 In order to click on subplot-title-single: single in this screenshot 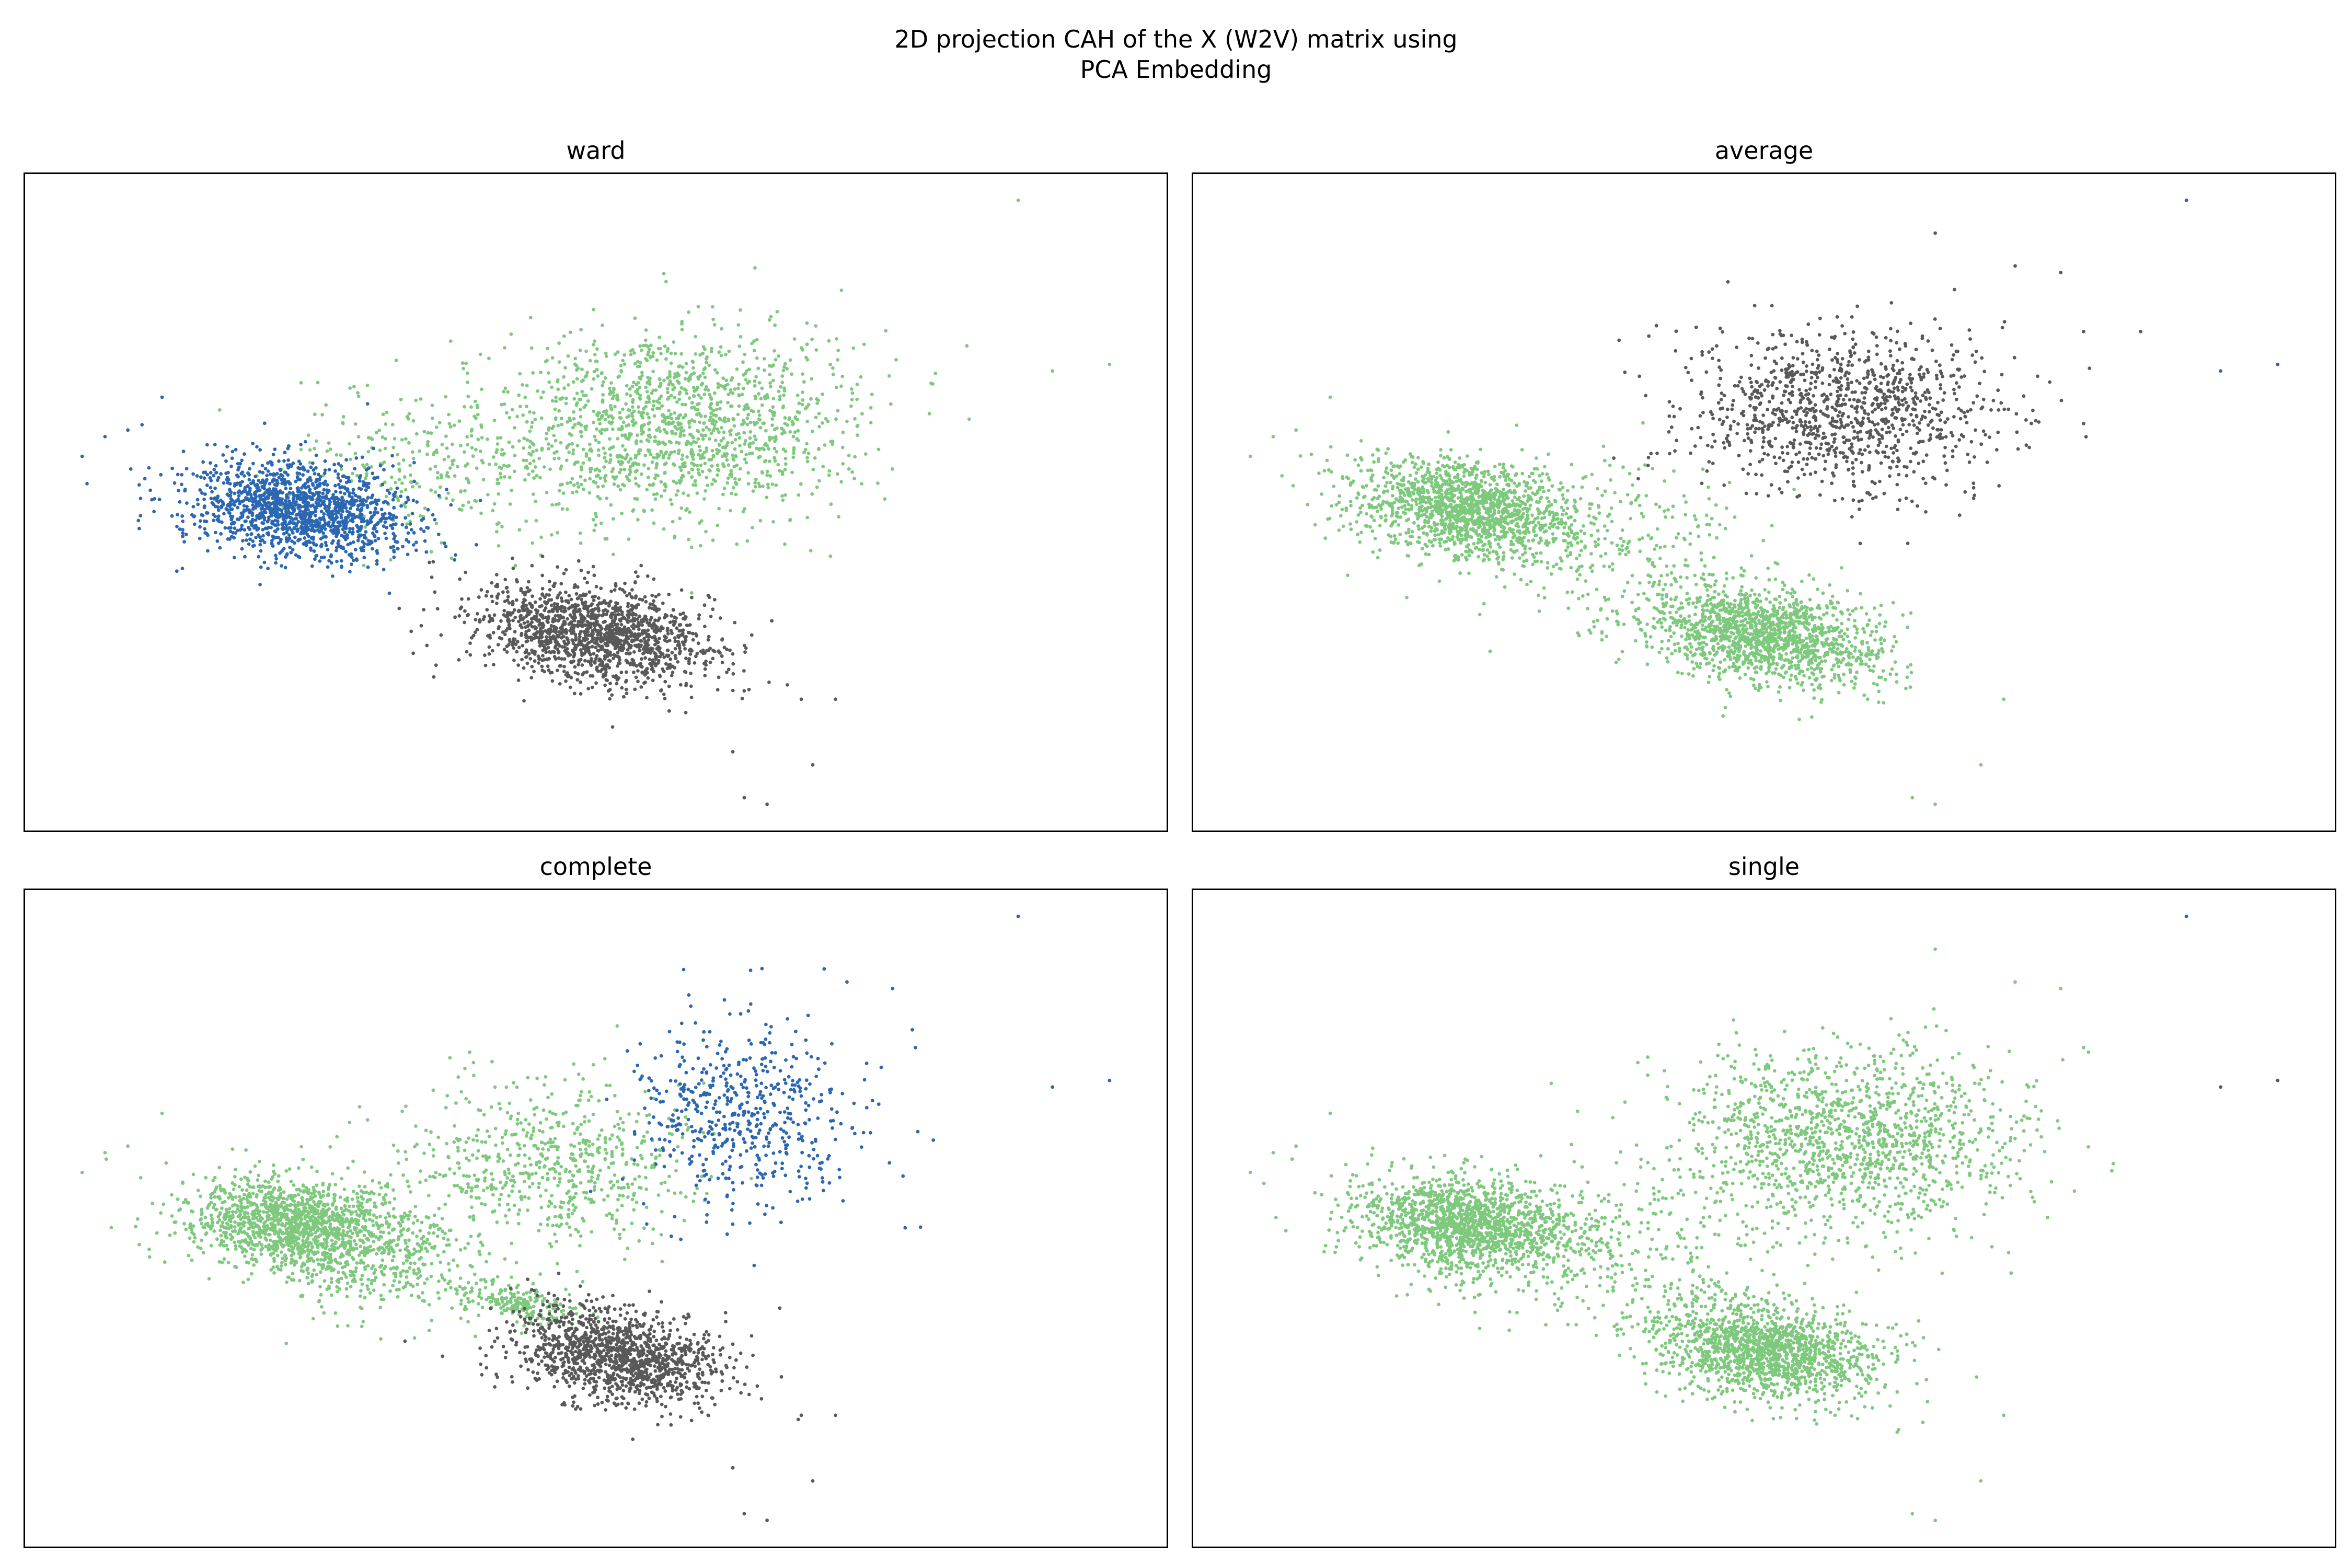, I will do `click(1764, 866)`.